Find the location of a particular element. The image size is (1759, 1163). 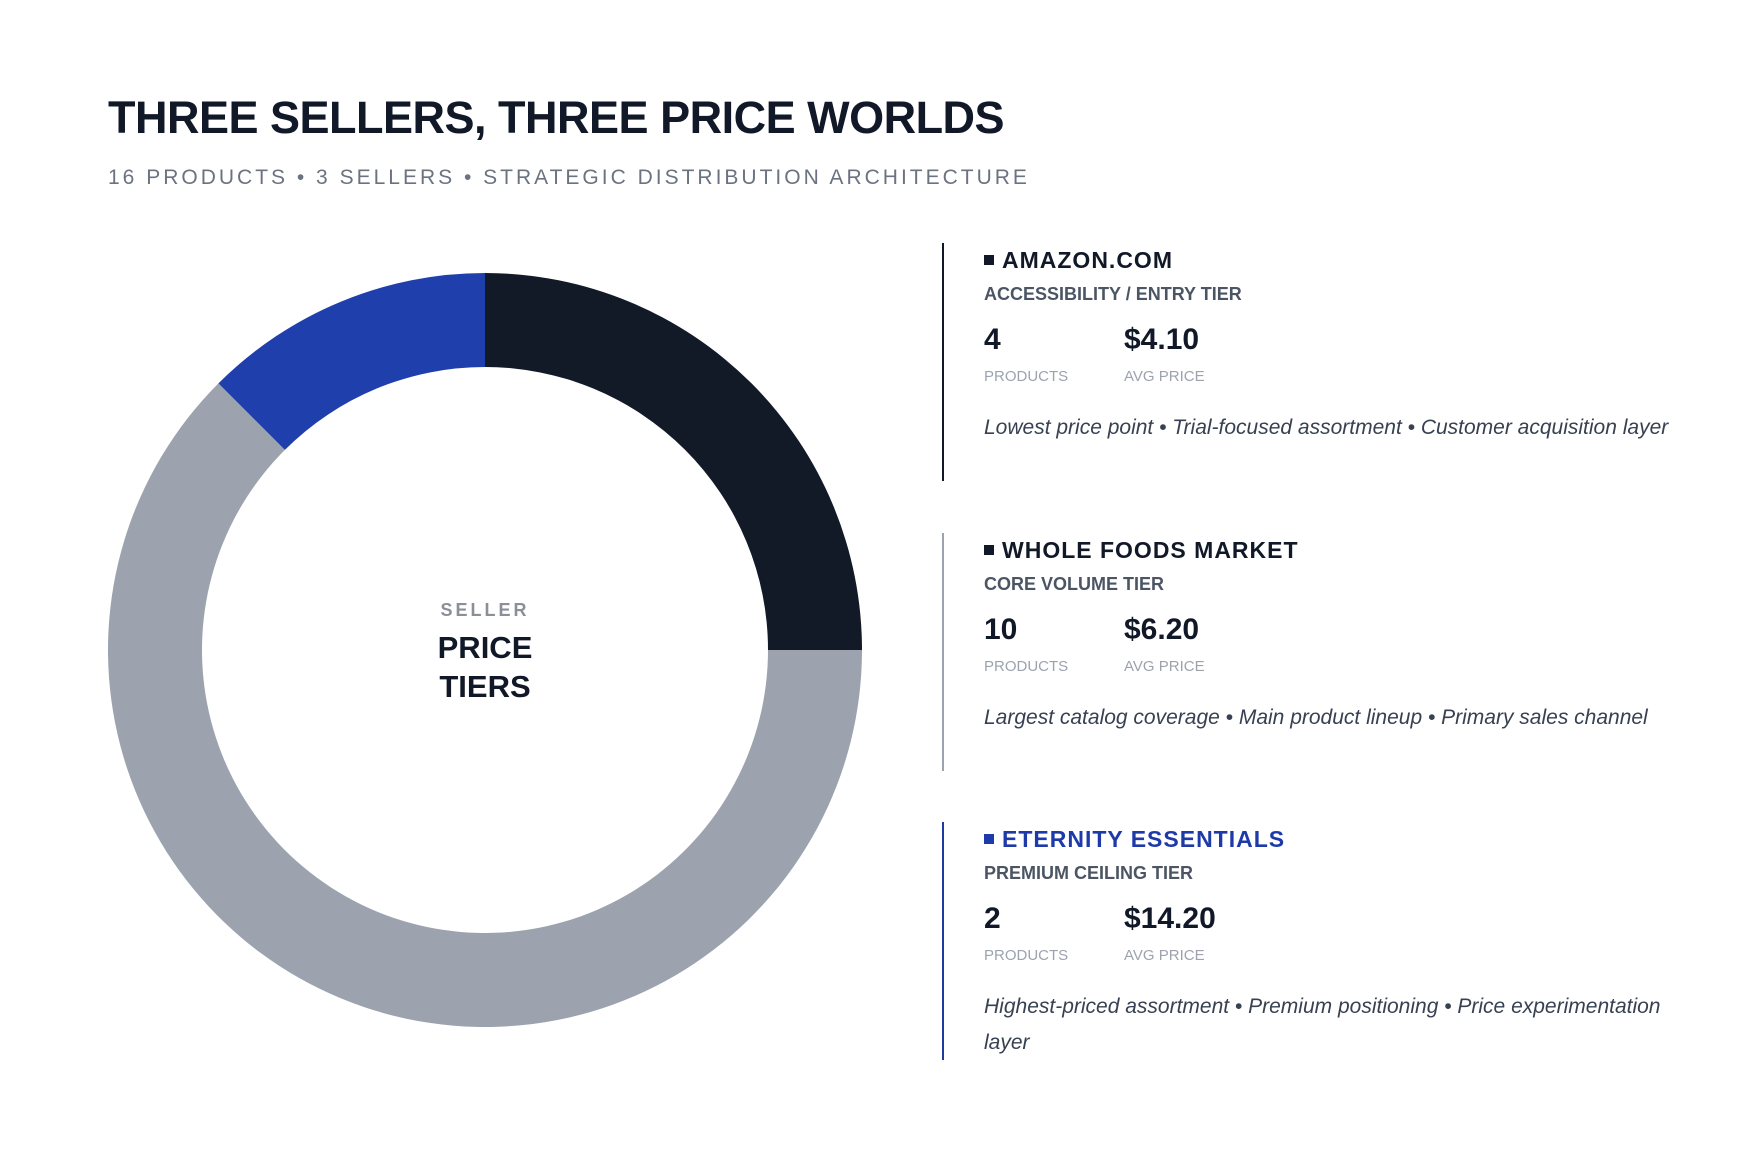

legend-tier: ACCESSIBILITY / ENTRY TIER is located at coordinates (1113, 294).